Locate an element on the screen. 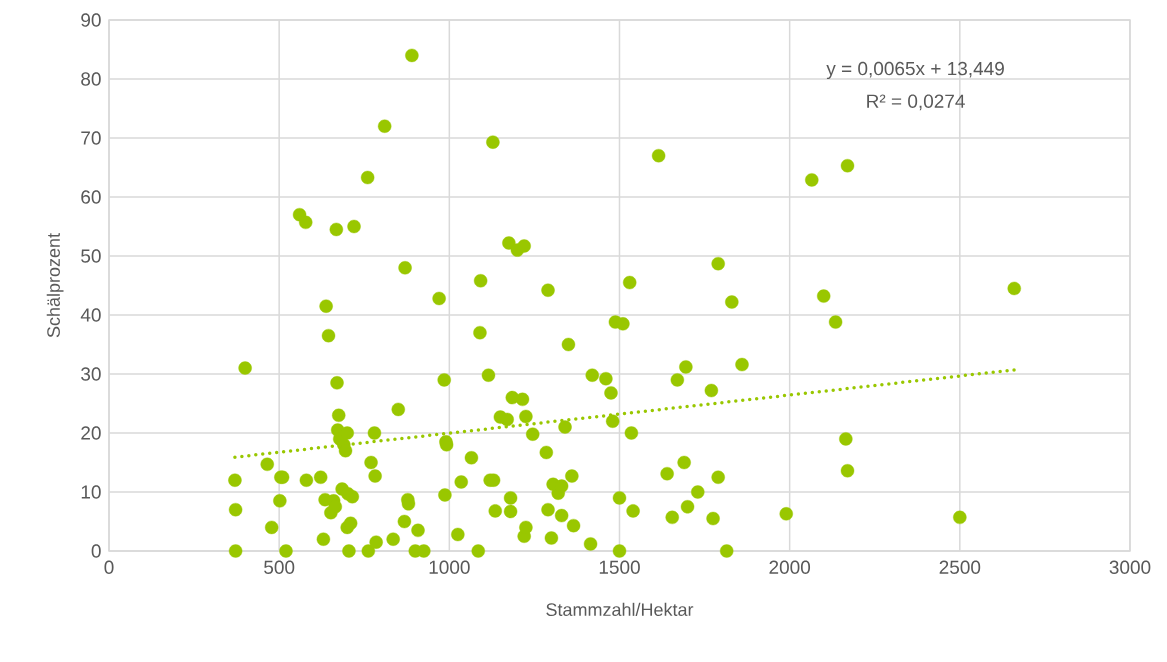 The width and height of the screenshot is (1167, 662). y-tick-label: 90 is located at coordinates (91, 20).